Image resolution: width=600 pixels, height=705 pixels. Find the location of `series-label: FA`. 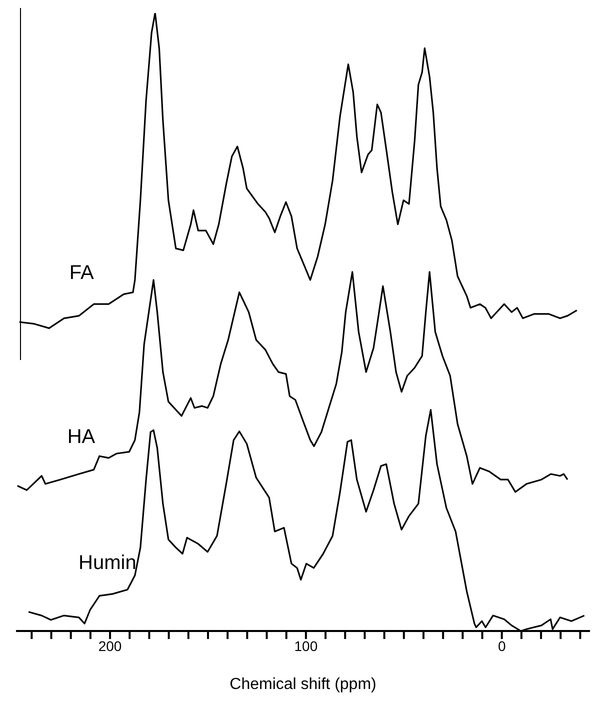

series-label: FA is located at coordinates (81, 273).